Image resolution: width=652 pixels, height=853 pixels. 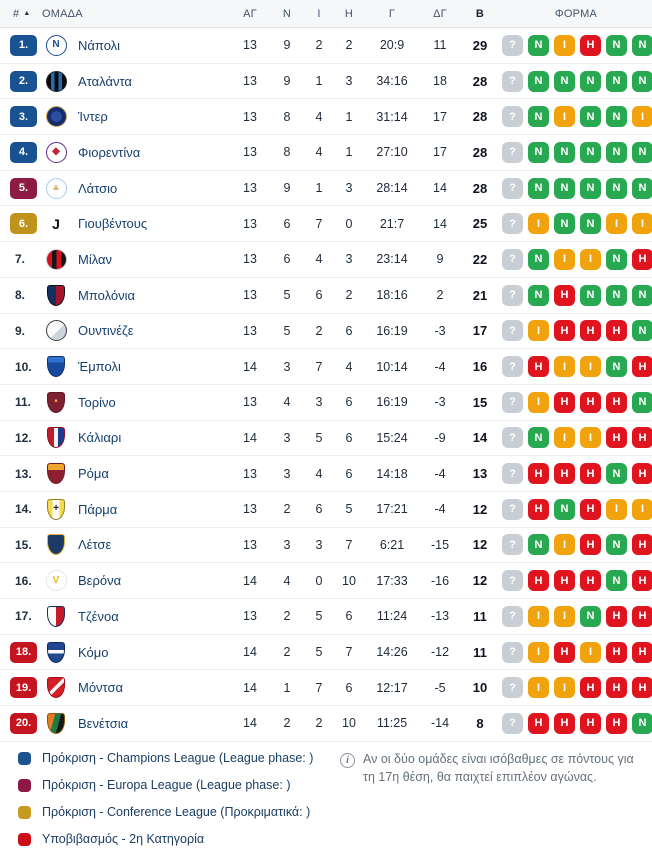 I want to click on team-name: Λέτσε, so click(x=95, y=545).